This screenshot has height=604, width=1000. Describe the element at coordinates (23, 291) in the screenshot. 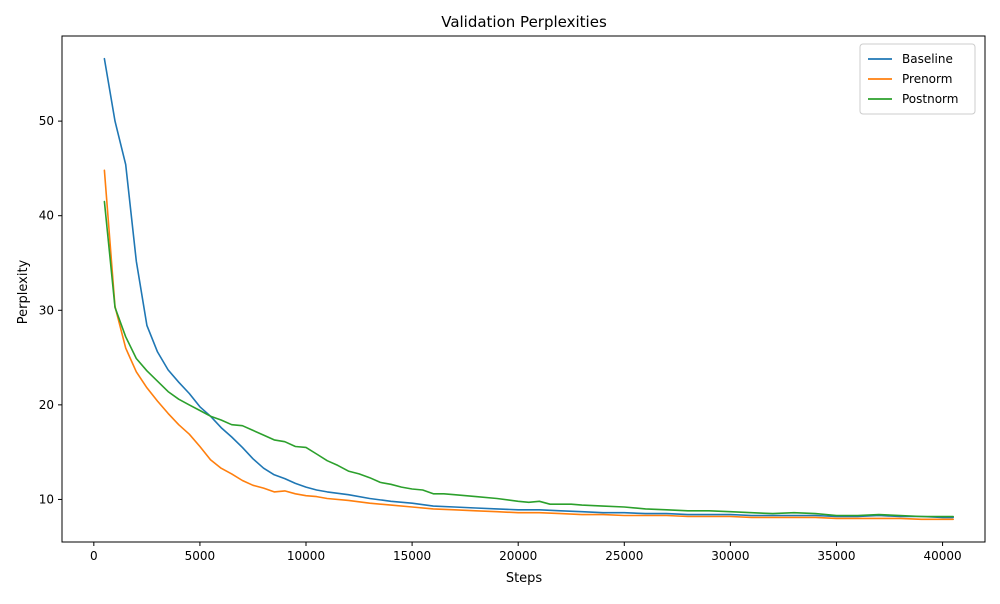

I see `y-axis-label: Perplexity` at that location.